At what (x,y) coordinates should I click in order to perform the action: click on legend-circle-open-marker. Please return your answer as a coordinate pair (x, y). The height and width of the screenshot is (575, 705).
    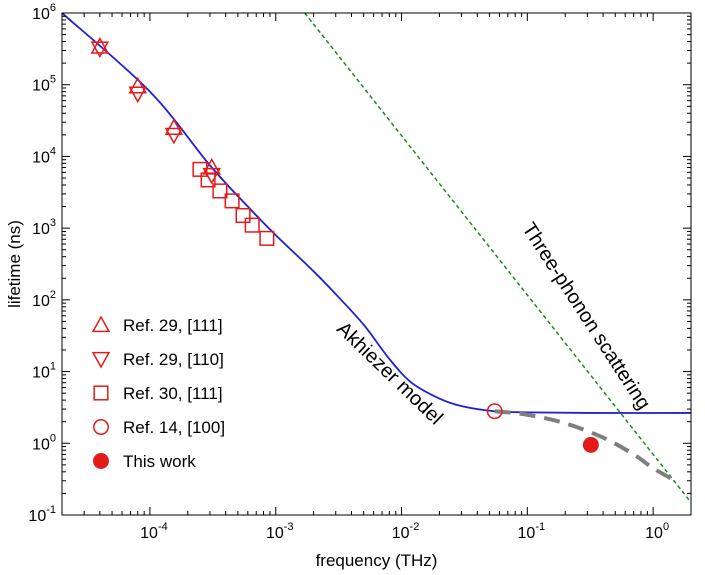
    Looking at the image, I should click on (101, 427).